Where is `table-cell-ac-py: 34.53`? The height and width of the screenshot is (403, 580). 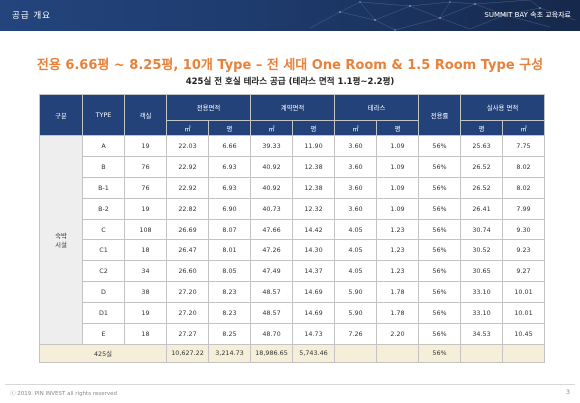
table-cell-ac-py: 34.53 is located at coordinates (482, 334).